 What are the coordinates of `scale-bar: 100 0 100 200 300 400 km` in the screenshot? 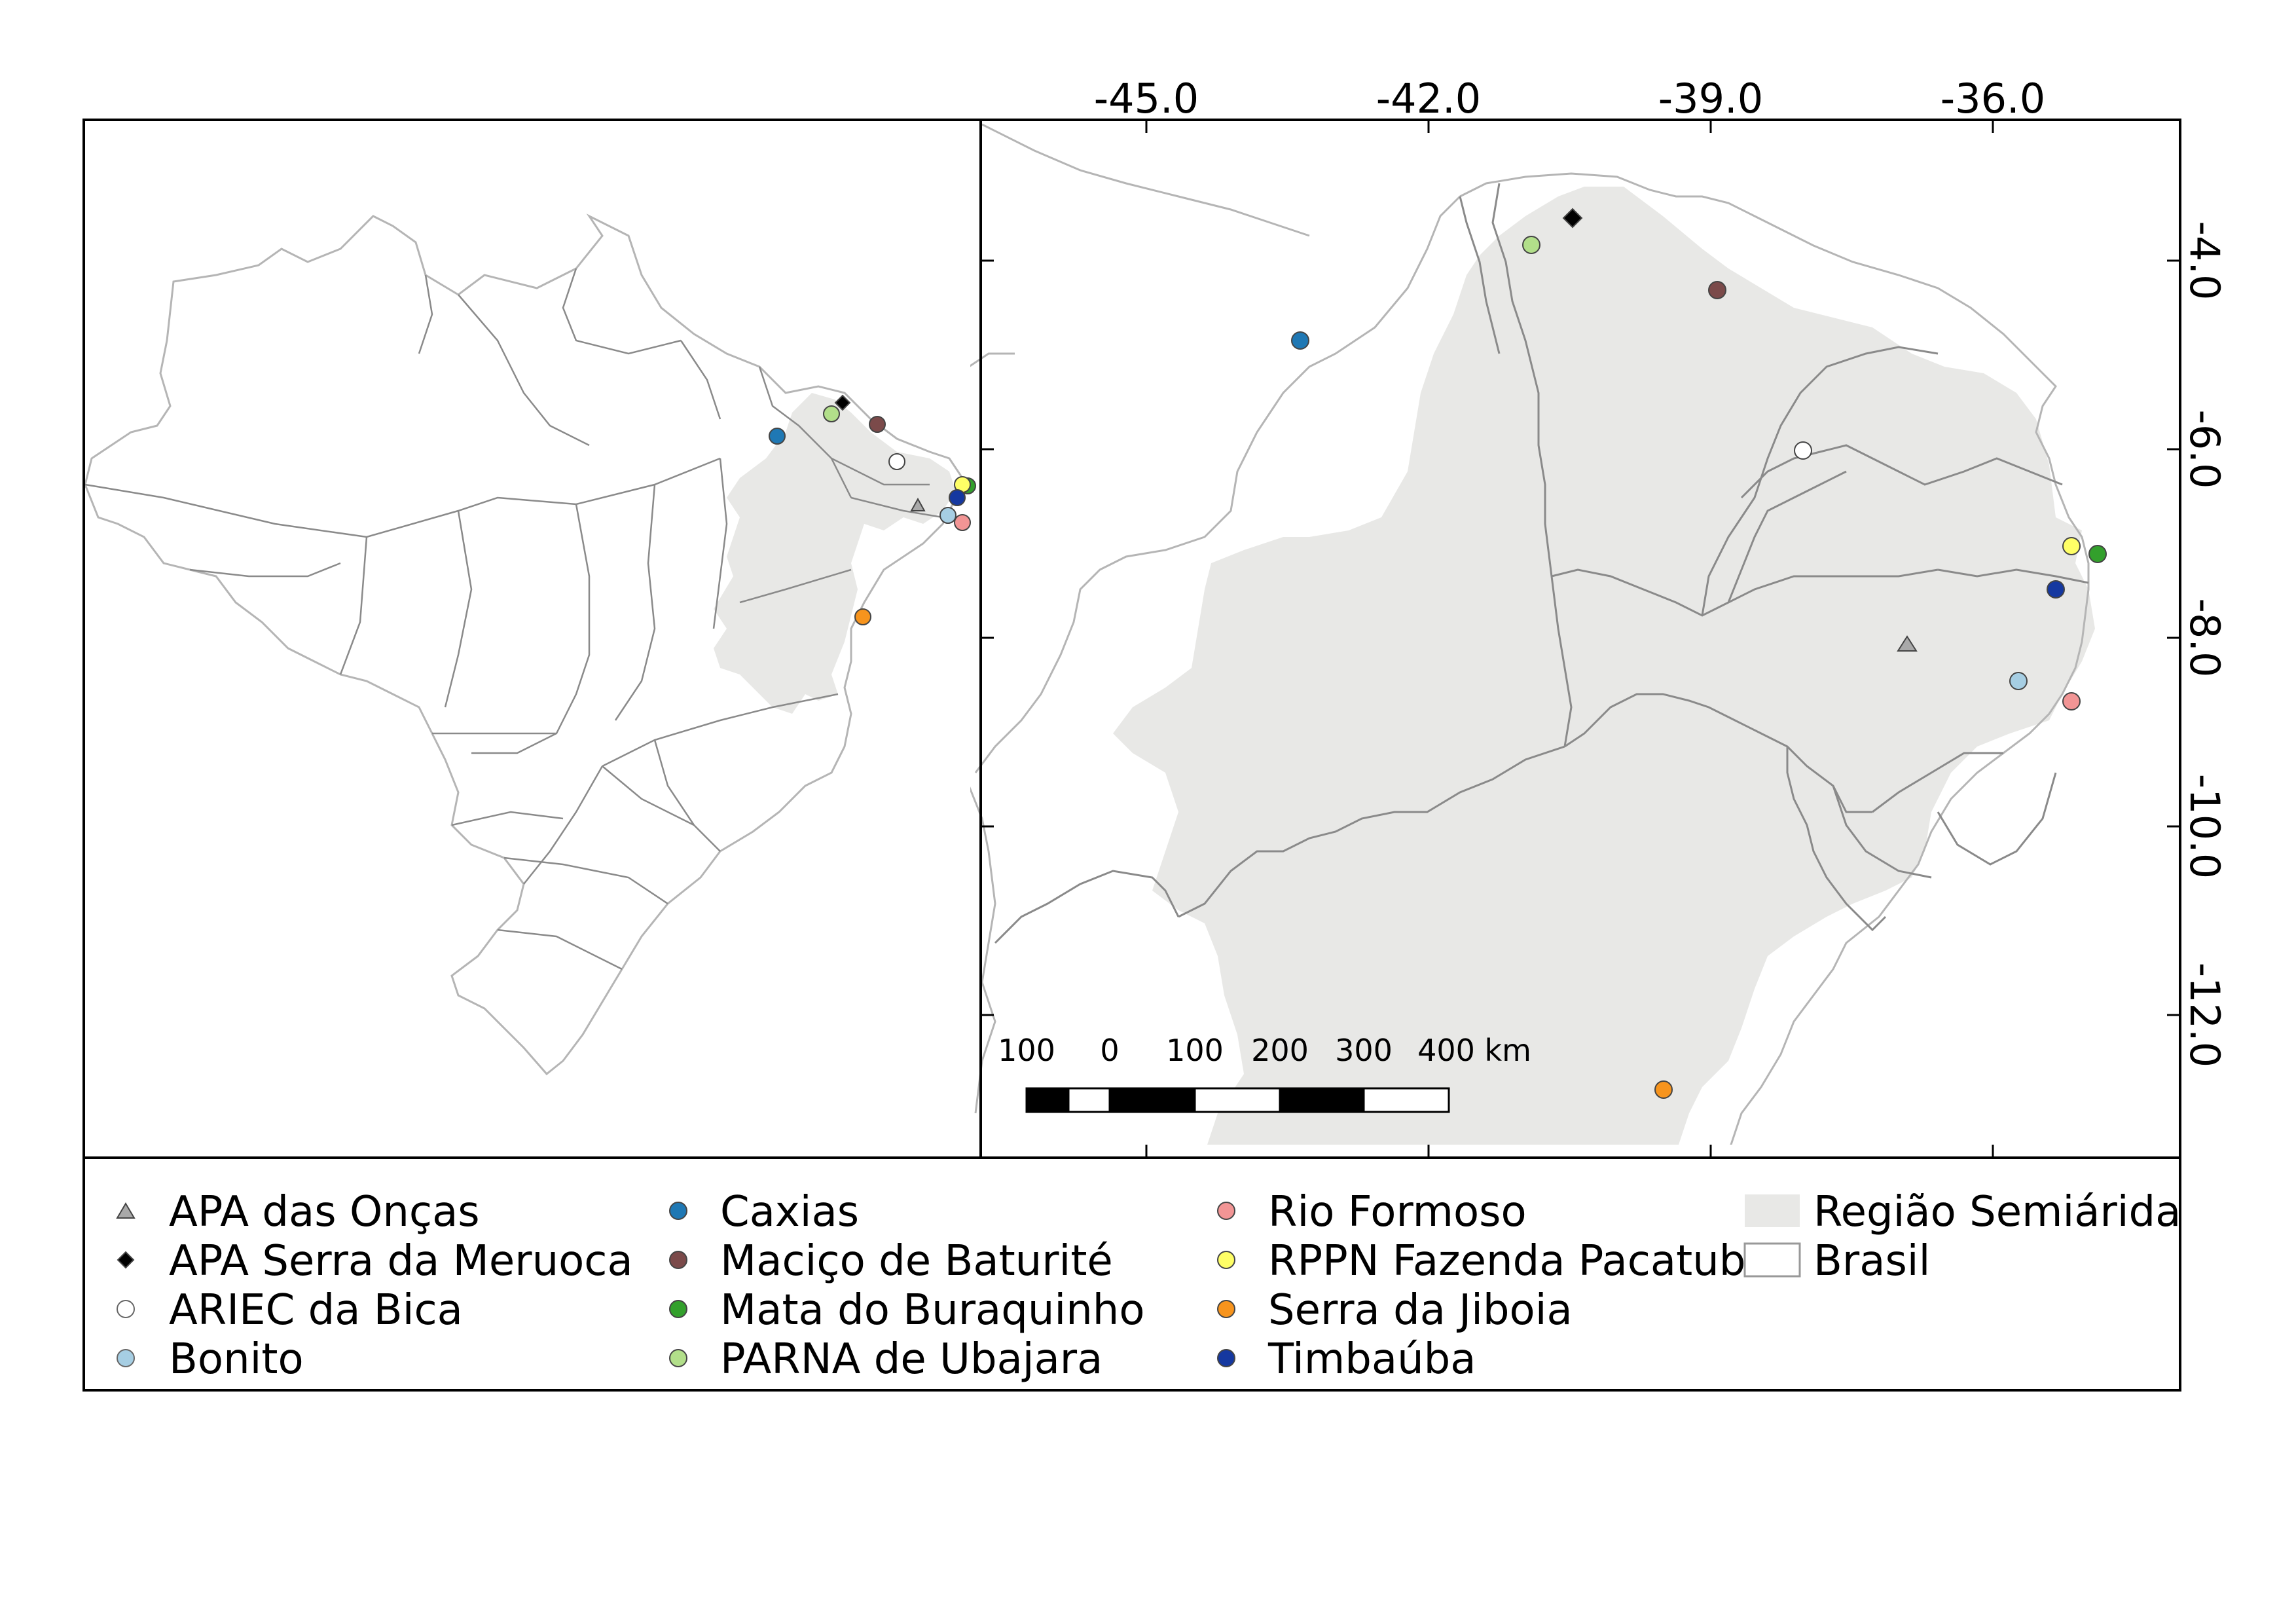 It's located at (1264, 1073).